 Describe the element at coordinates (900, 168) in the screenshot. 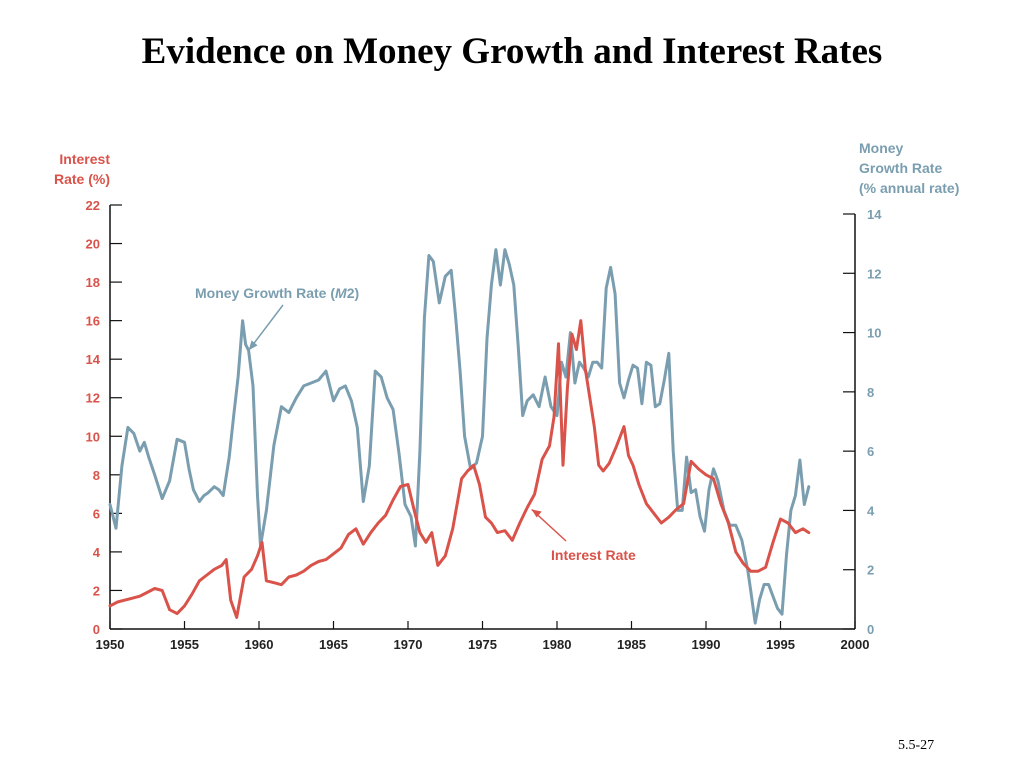

I see `right-axis-title: Growth Rate` at that location.